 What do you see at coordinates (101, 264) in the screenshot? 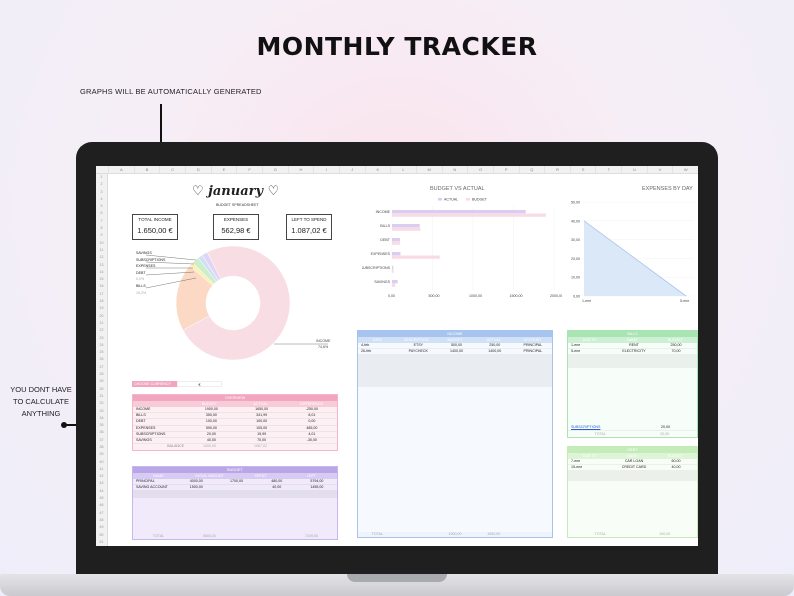
I see `row-header: 13` at bounding box center [101, 264].